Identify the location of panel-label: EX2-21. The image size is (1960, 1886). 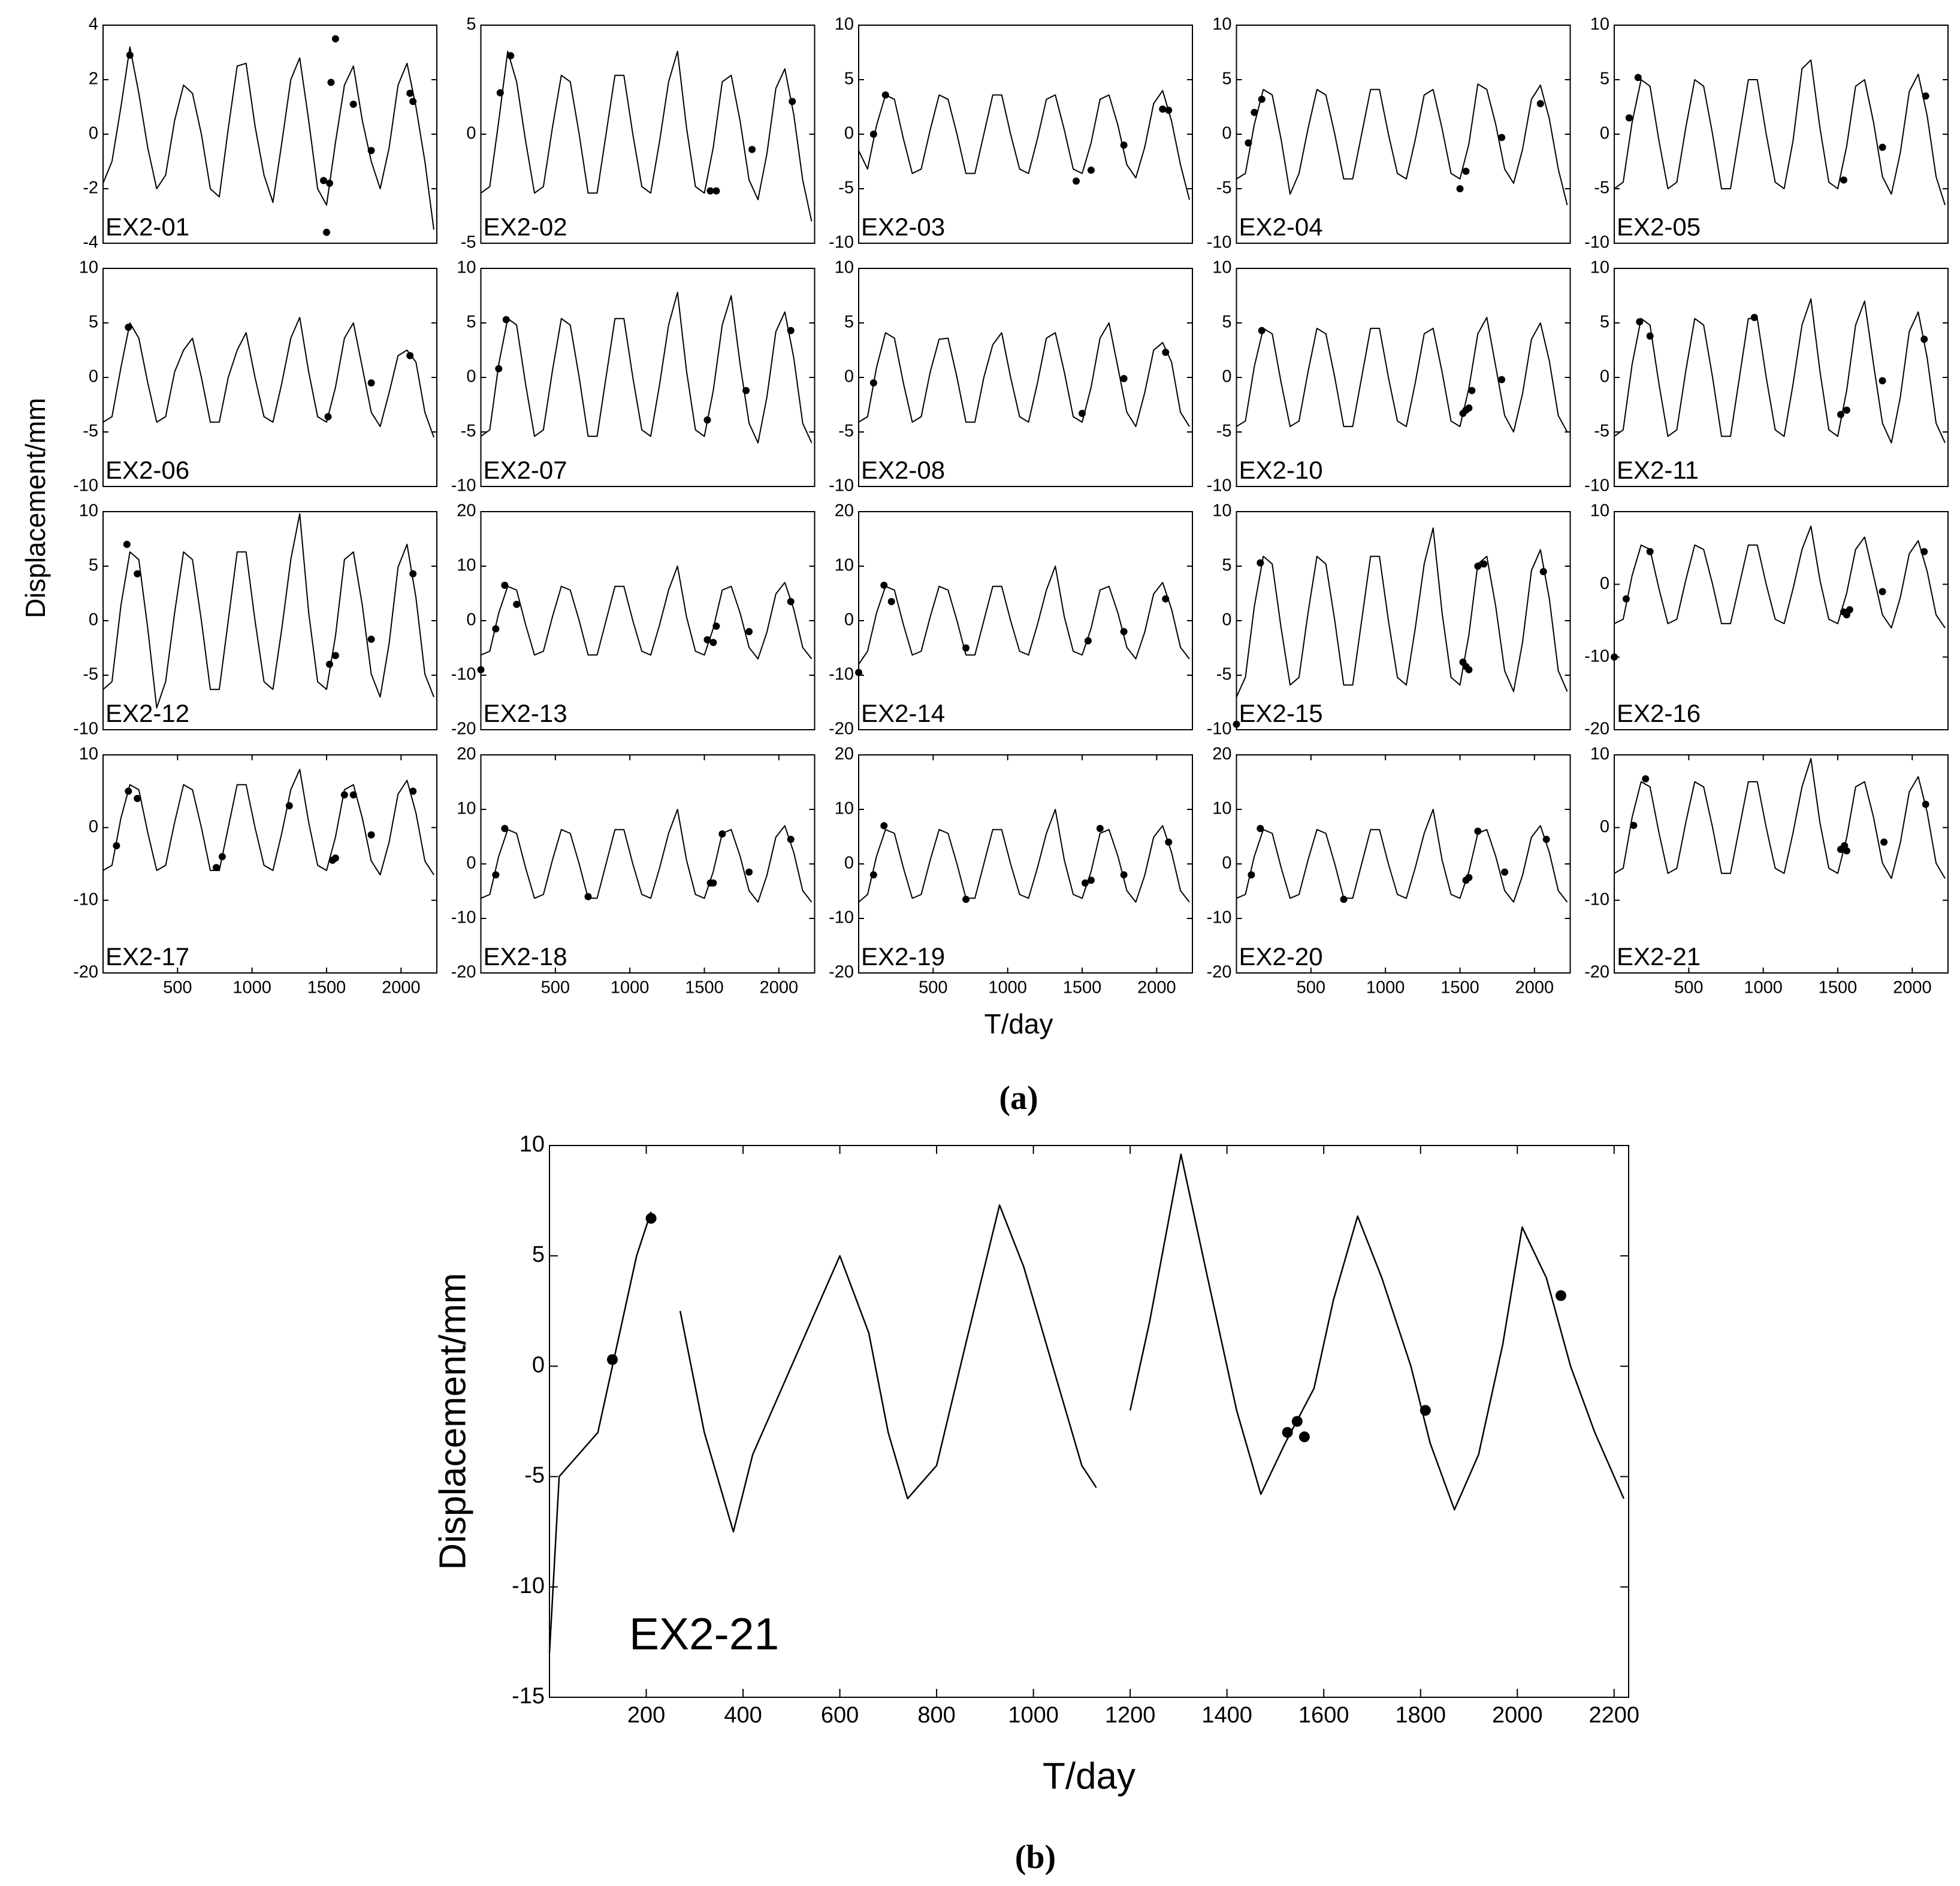
(704, 1634).